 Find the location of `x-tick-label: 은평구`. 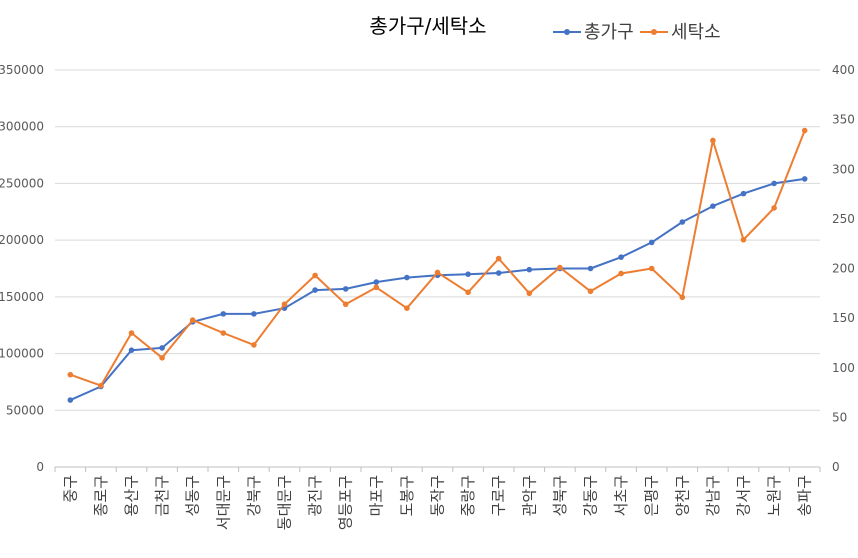

x-tick-label: 은평구 is located at coordinates (652, 495).